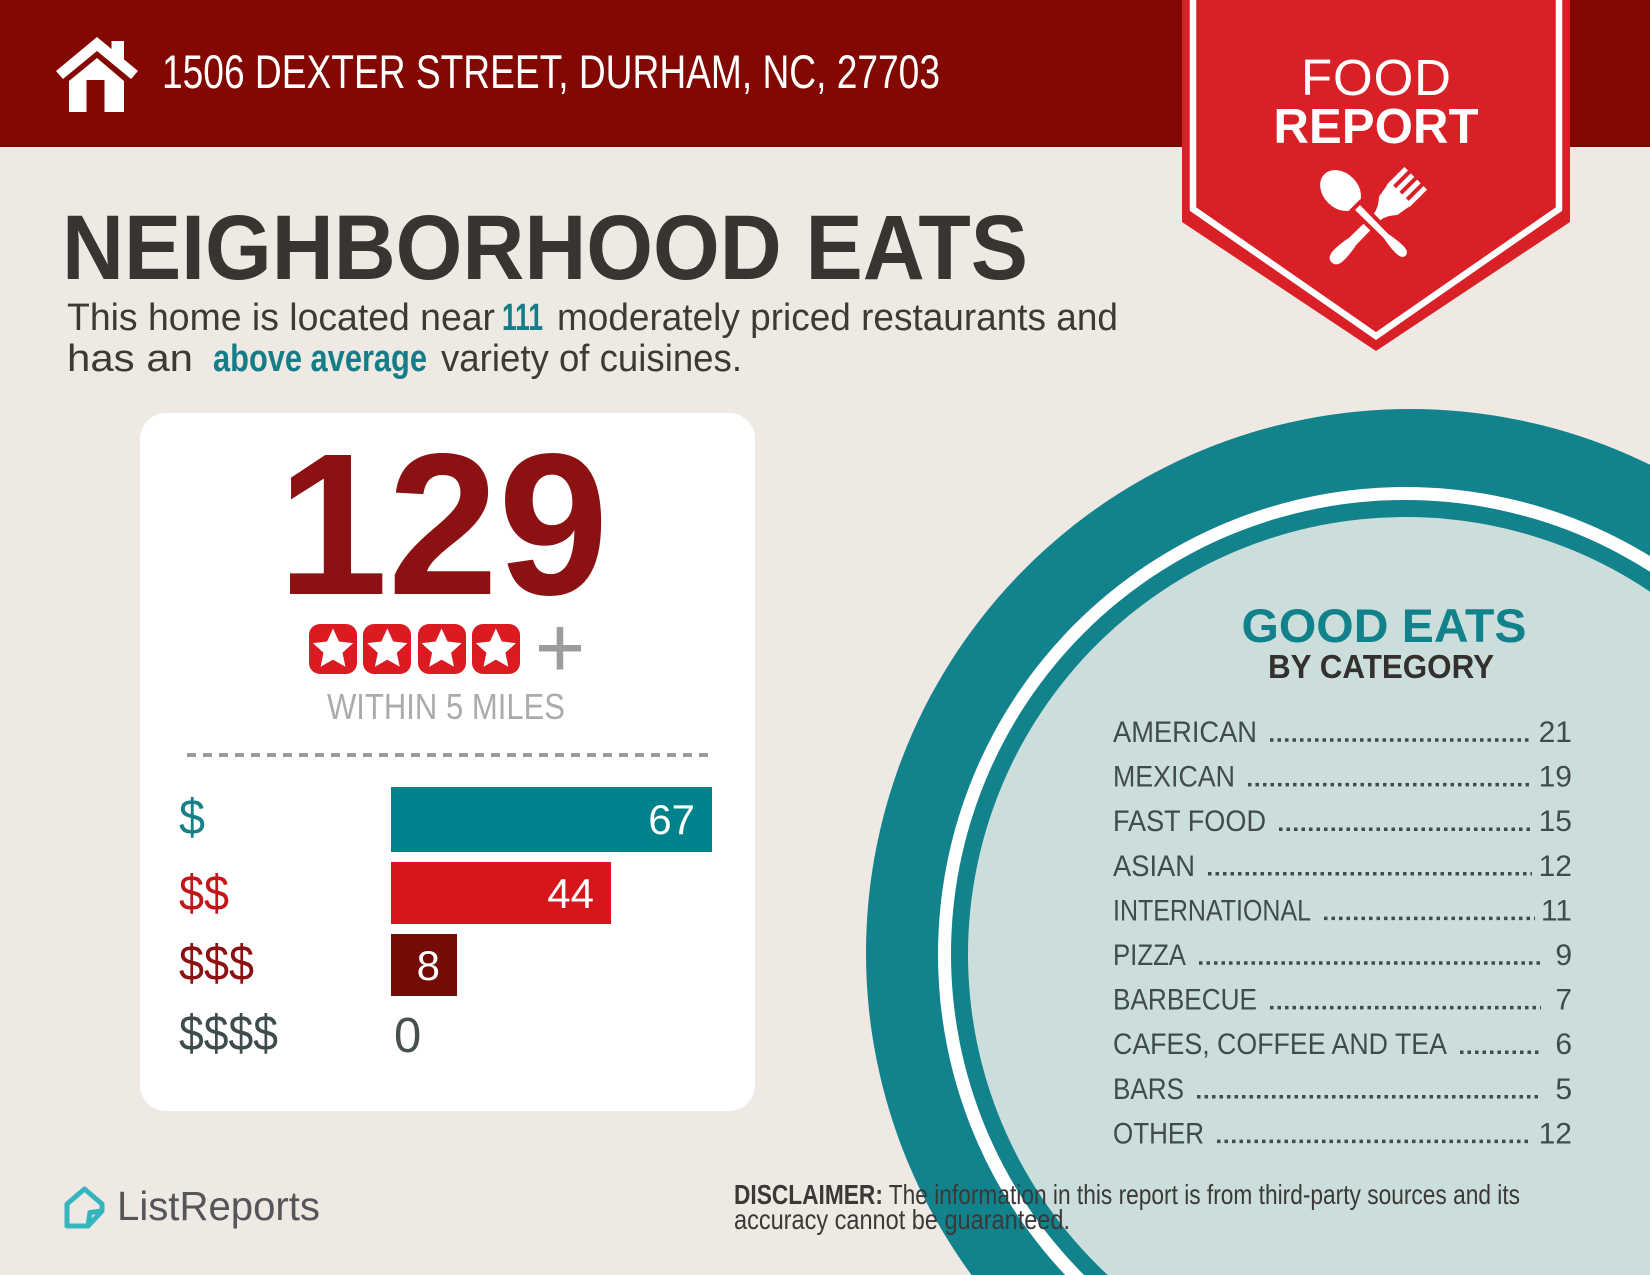  What do you see at coordinates (902, 1219) in the screenshot?
I see `svg-text: accuracy cannot be guaranteed.` at bounding box center [902, 1219].